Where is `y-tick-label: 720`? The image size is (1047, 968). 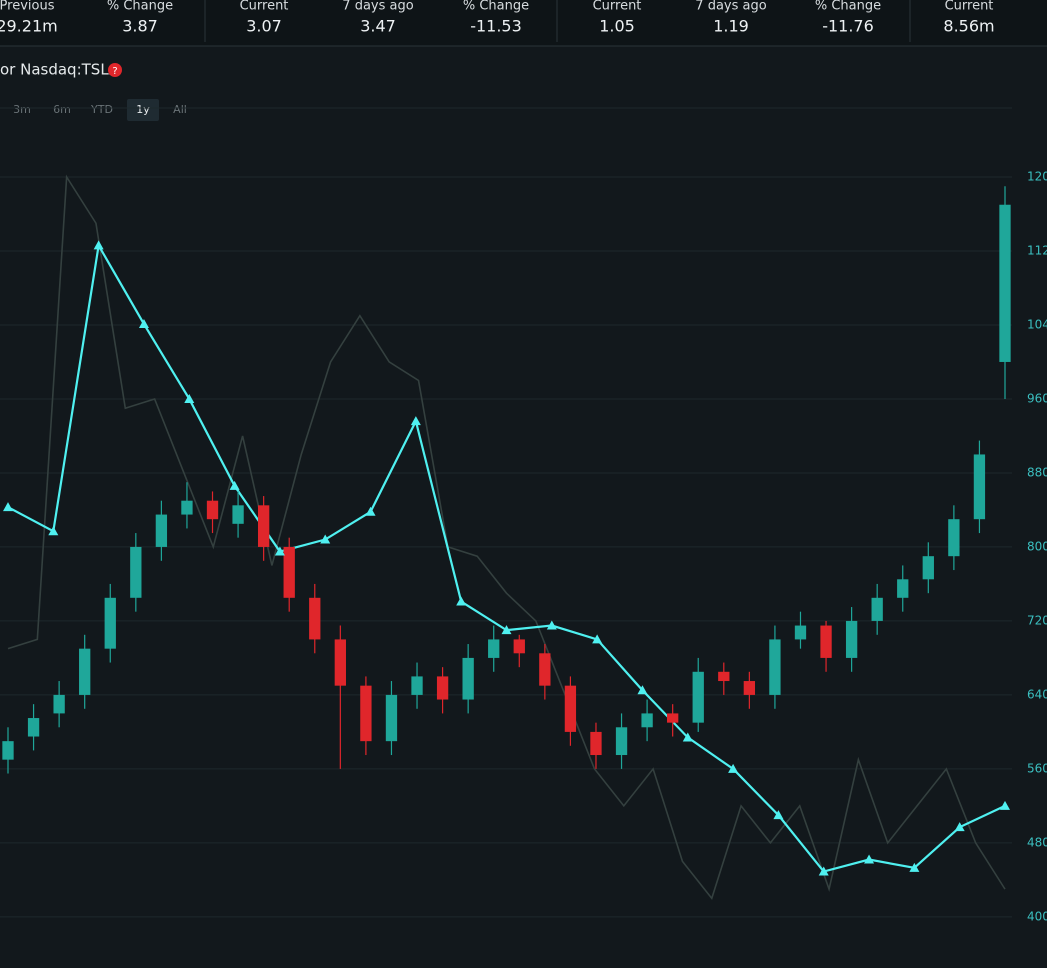
y-tick-label: 720 is located at coordinates (1037, 620).